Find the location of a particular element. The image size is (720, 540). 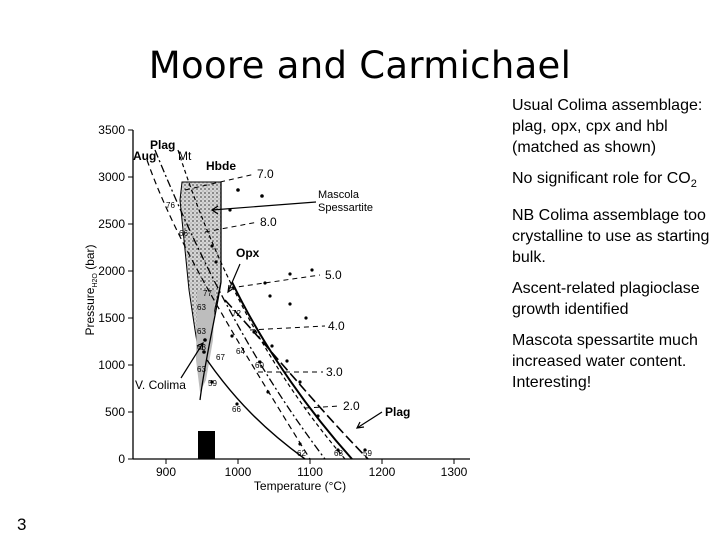

y-axis-ticks is located at coordinates (130, 294).